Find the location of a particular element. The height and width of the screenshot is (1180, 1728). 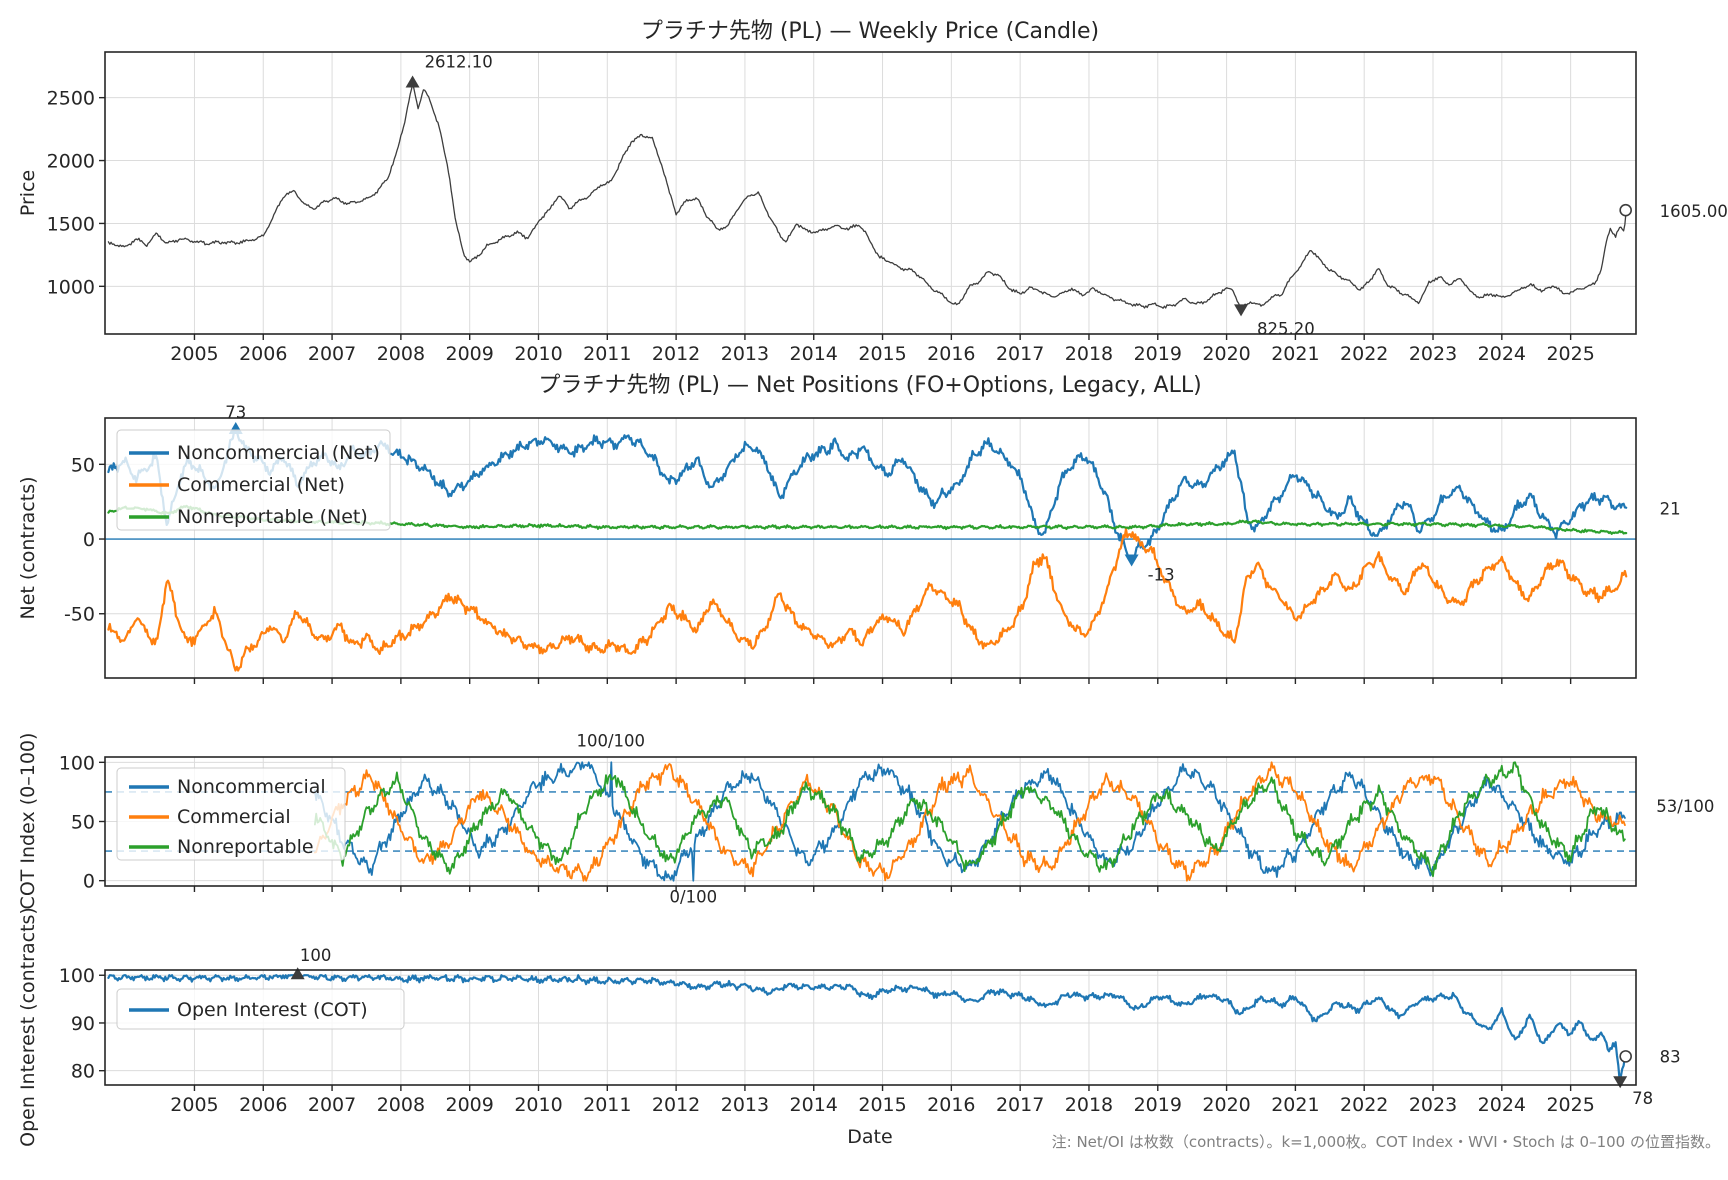

legend-label-open-interest: Open Interest (COT) is located at coordinates (272, 1010).